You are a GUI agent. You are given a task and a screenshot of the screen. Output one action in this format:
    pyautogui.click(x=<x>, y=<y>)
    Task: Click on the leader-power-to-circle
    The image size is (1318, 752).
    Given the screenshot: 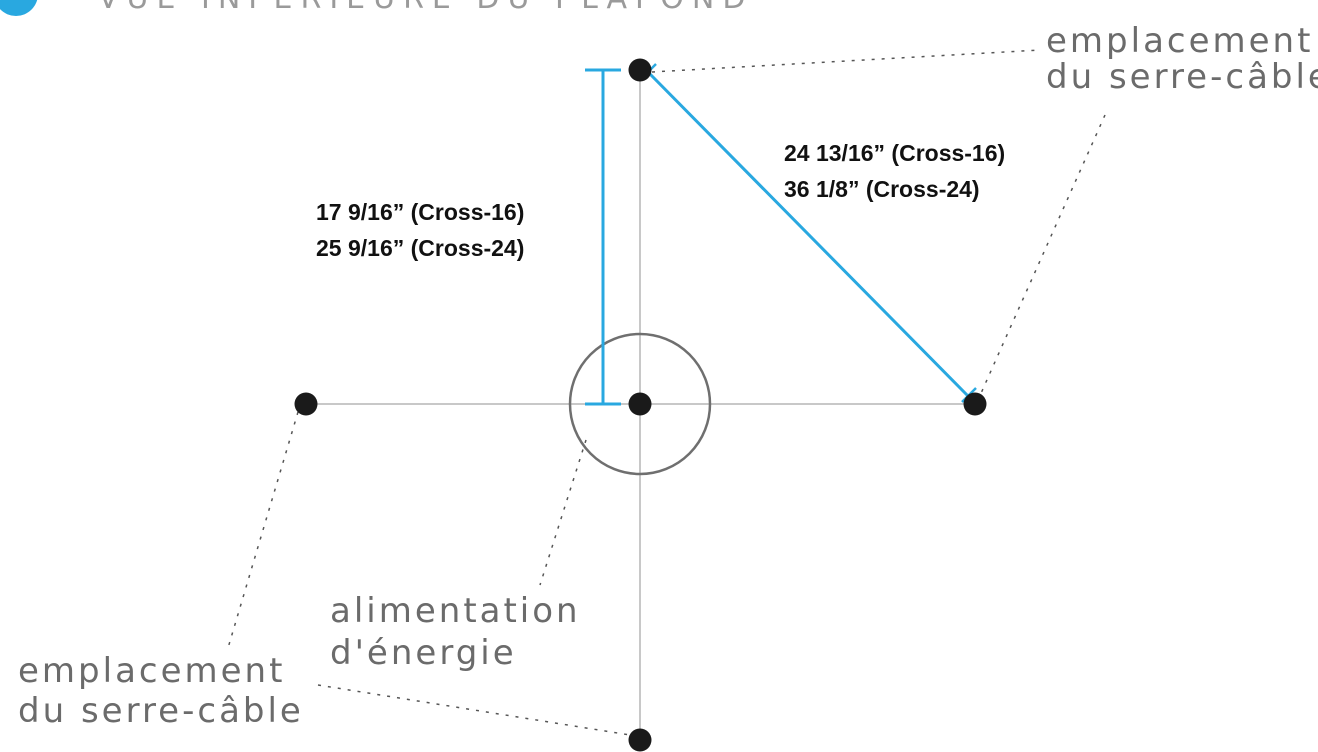 What is the action you would take?
    pyautogui.click(x=563, y=512)
    